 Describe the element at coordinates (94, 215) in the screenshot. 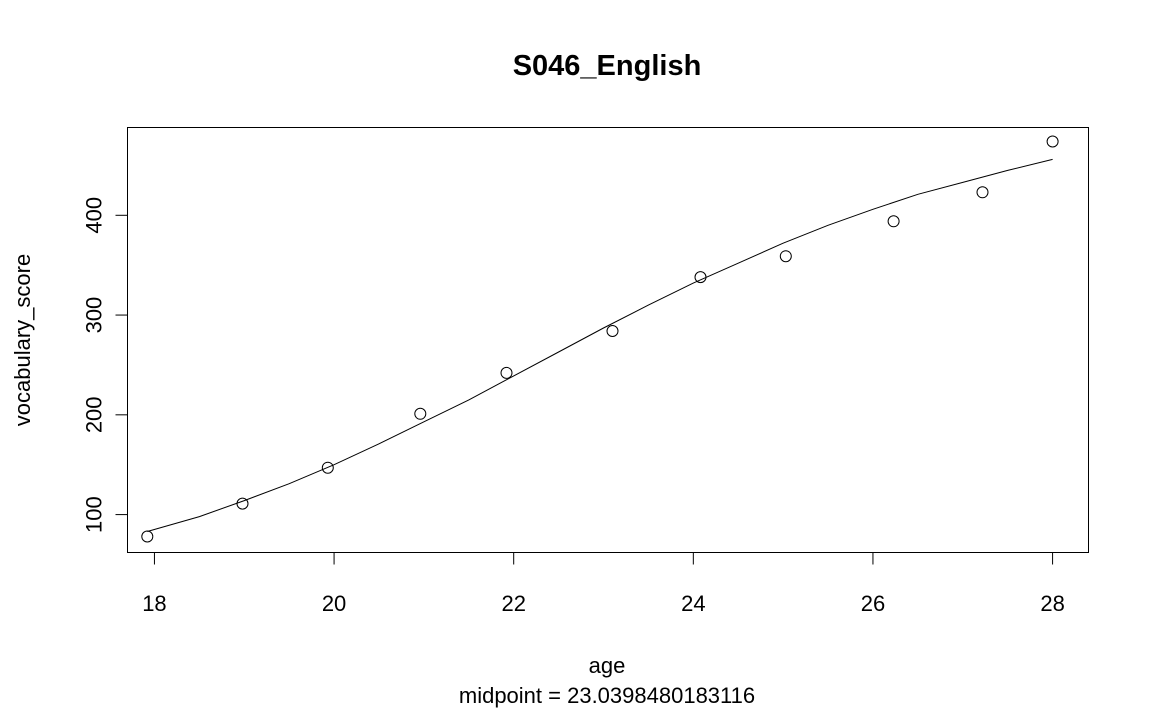

I see `y-tick-label: 400` at that location.